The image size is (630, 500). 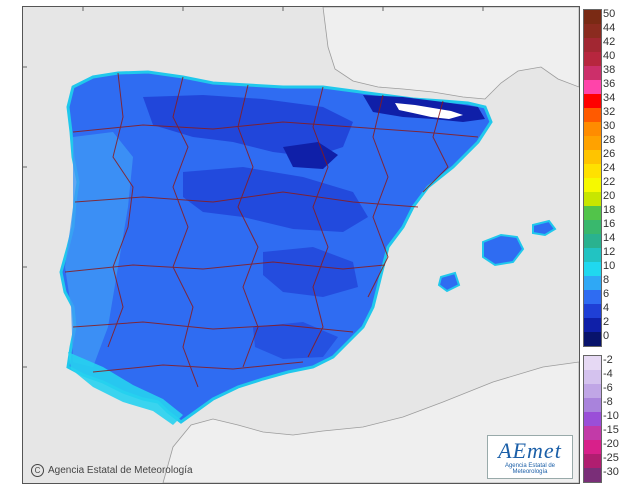 I want to click on legend-label: 24, so click(x=609, y=168).